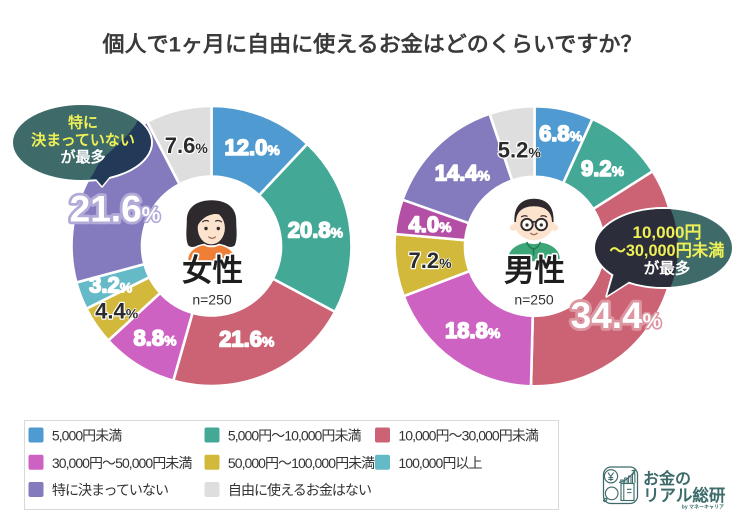 Image resolution: width=742 pixels, height=529 pixels. What do you see at coordinates (110, 490) in the screenshot?
I see `svg-text: 特に決まっていない` at bounding box center [110, 490].